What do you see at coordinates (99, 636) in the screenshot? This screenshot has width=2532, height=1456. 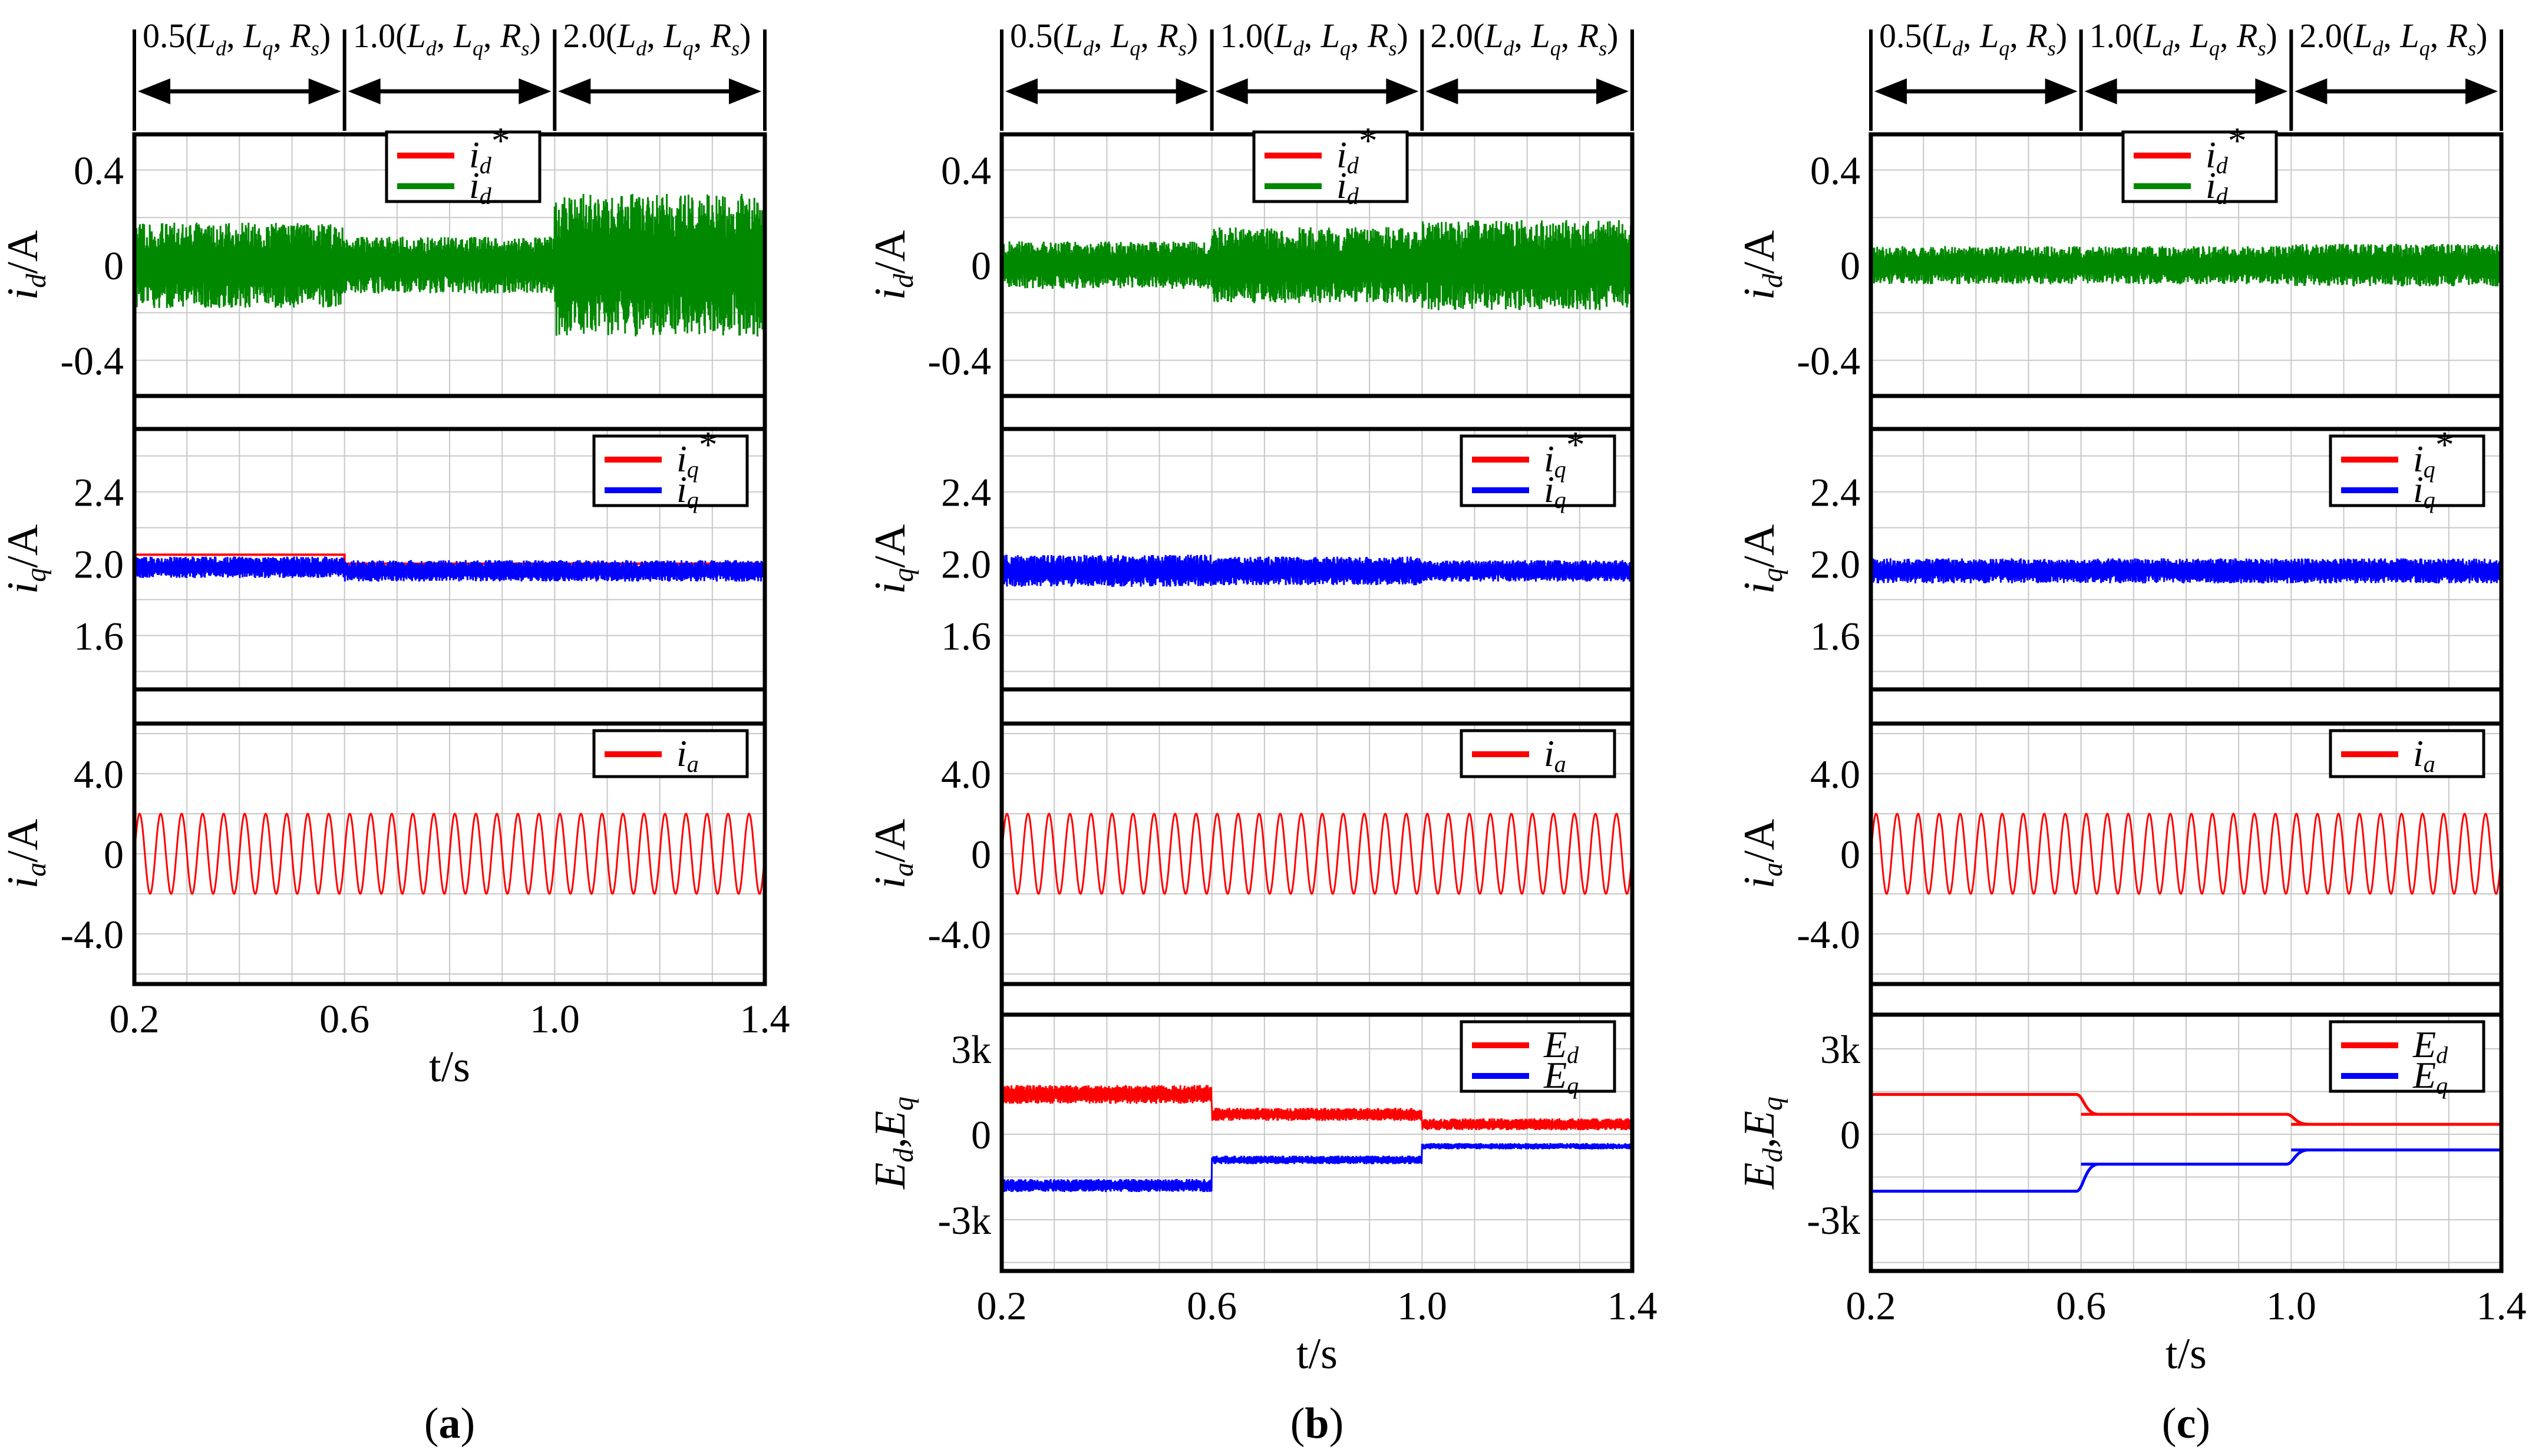 I see `y-tick-label: 1.6` at bounding box center [99, 636].